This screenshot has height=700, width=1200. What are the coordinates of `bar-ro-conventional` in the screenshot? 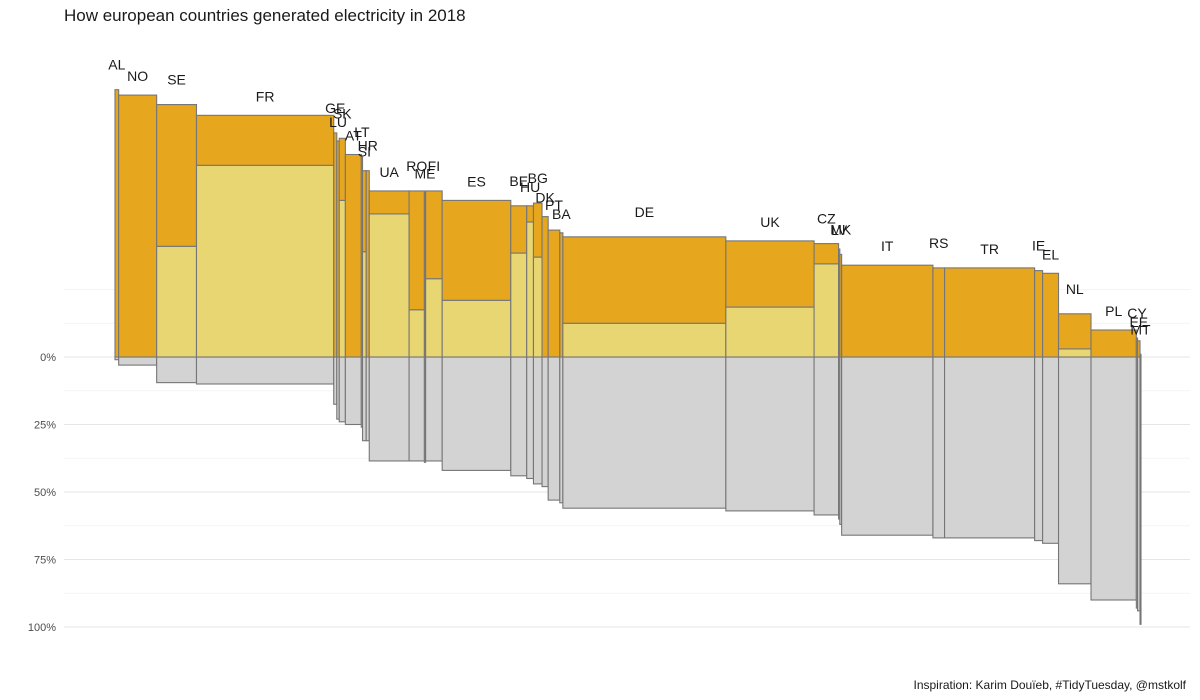 It's located at (416, 409).